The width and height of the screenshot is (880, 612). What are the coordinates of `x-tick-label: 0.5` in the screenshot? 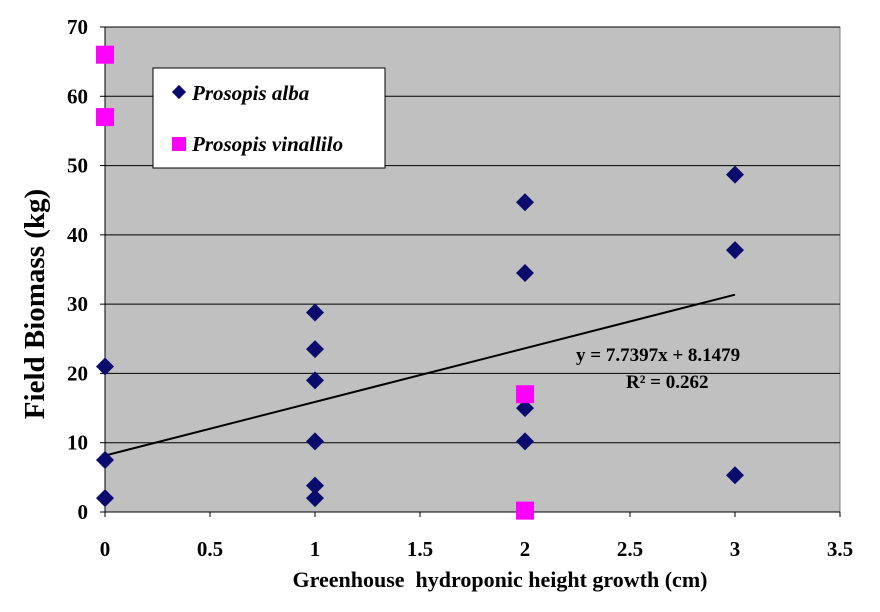 It's located at (210, 549).